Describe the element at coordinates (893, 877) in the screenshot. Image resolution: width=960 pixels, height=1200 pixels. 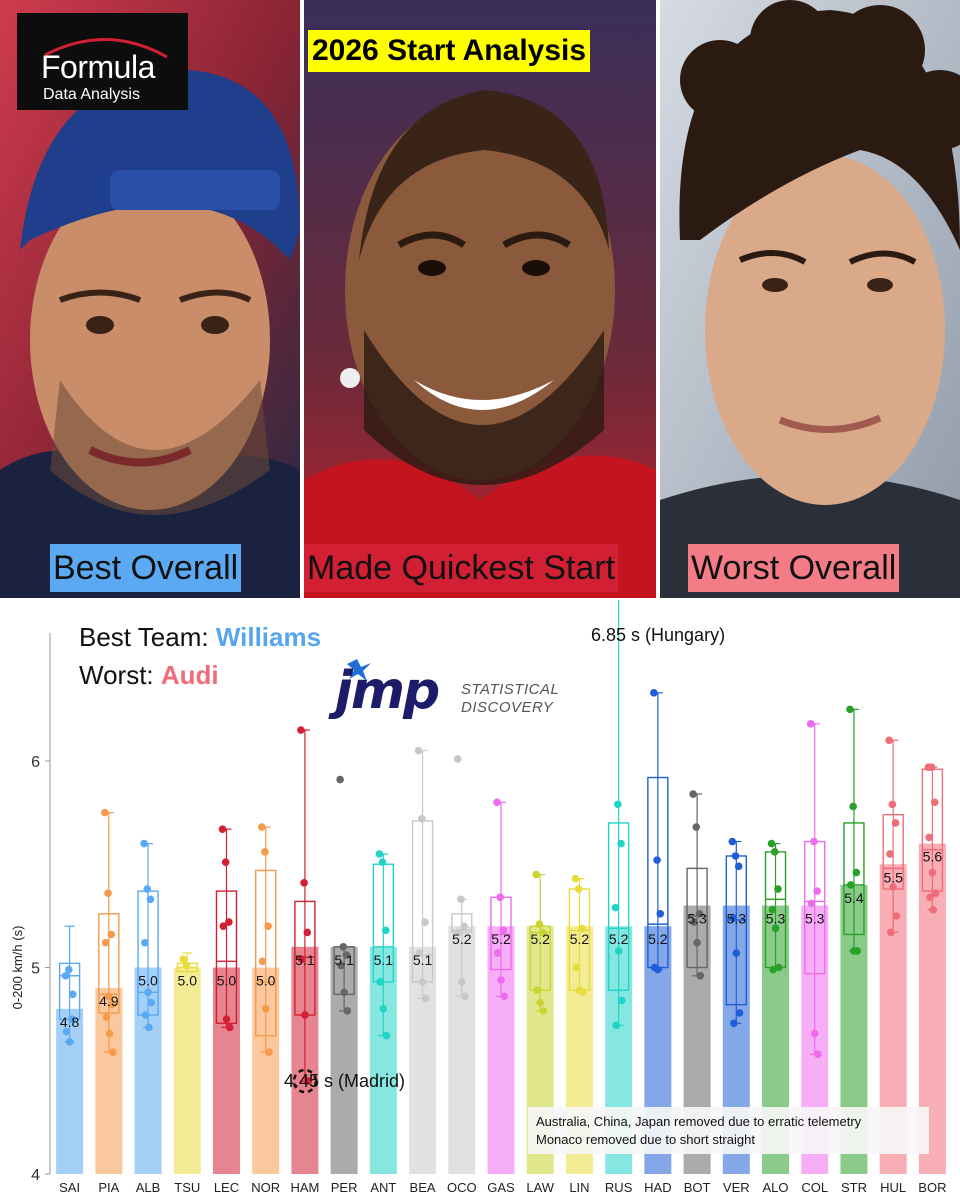
I see `bar-value-label: 5.5` at that location.